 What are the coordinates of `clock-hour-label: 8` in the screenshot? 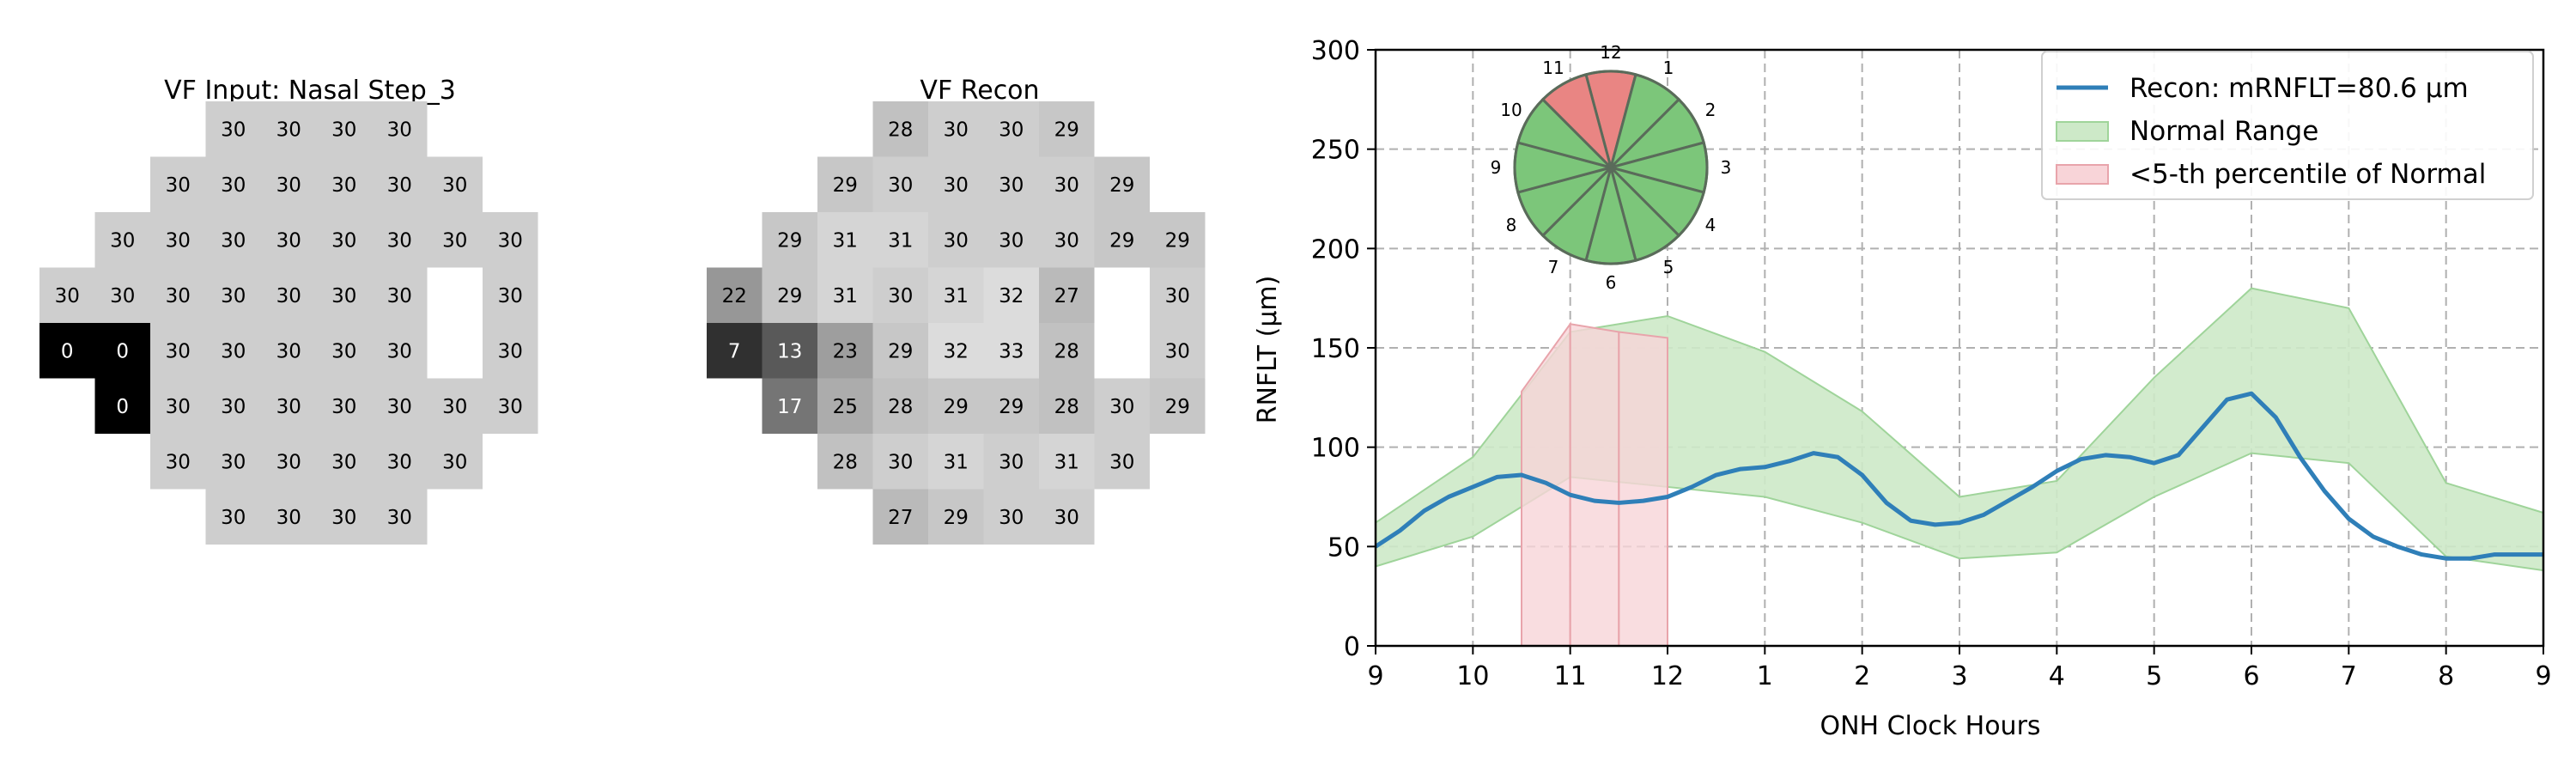 It's located at (1511, 225).